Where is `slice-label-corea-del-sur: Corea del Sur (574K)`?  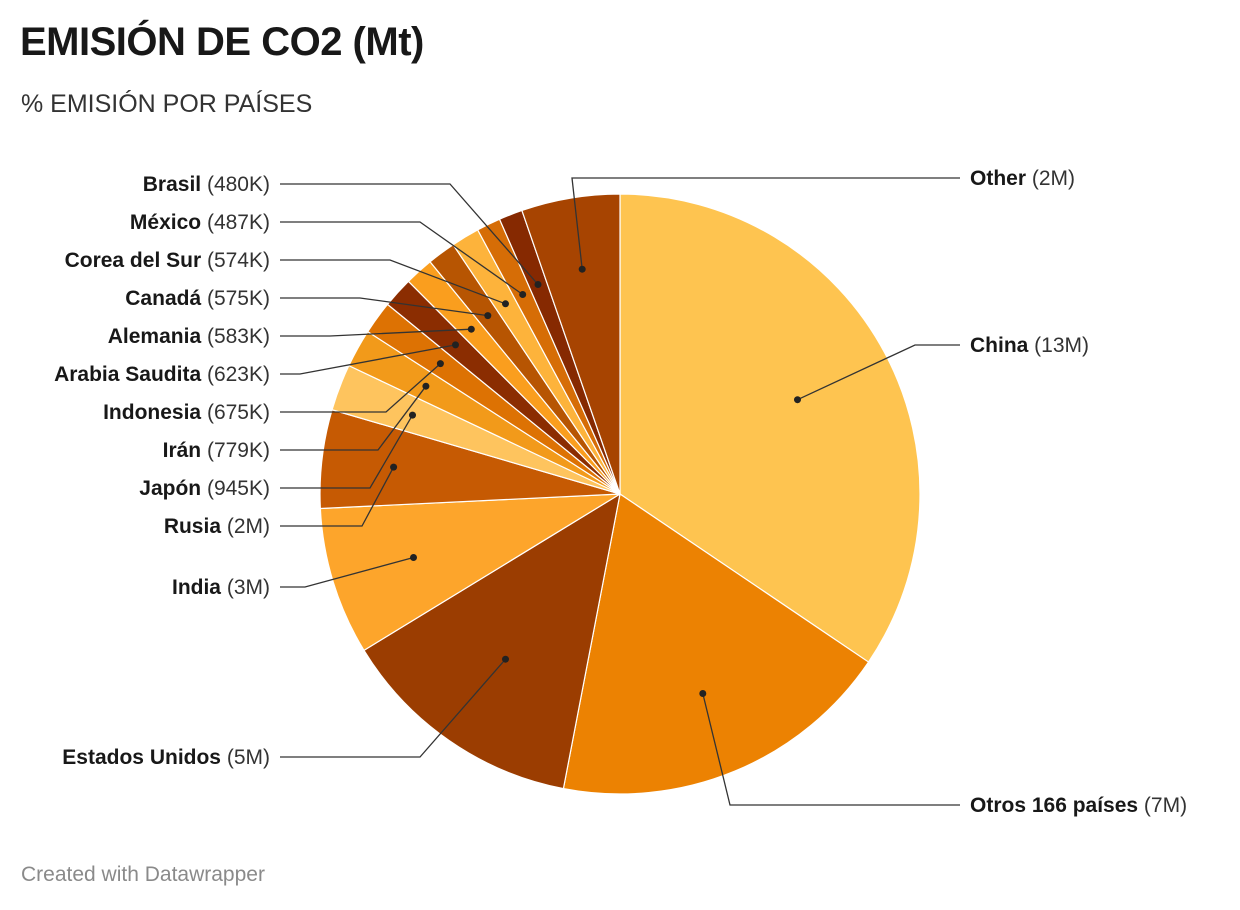 slice-label-corea-del-sur: Corea del Sur (574K) is located at coordinates (167, 260).